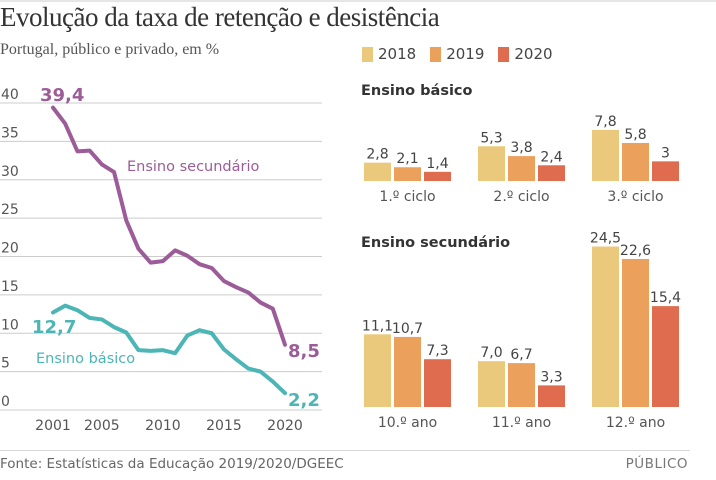 The image size is (716, 480). I want to click on legend-label-2019: 2019, so click(465, 54).